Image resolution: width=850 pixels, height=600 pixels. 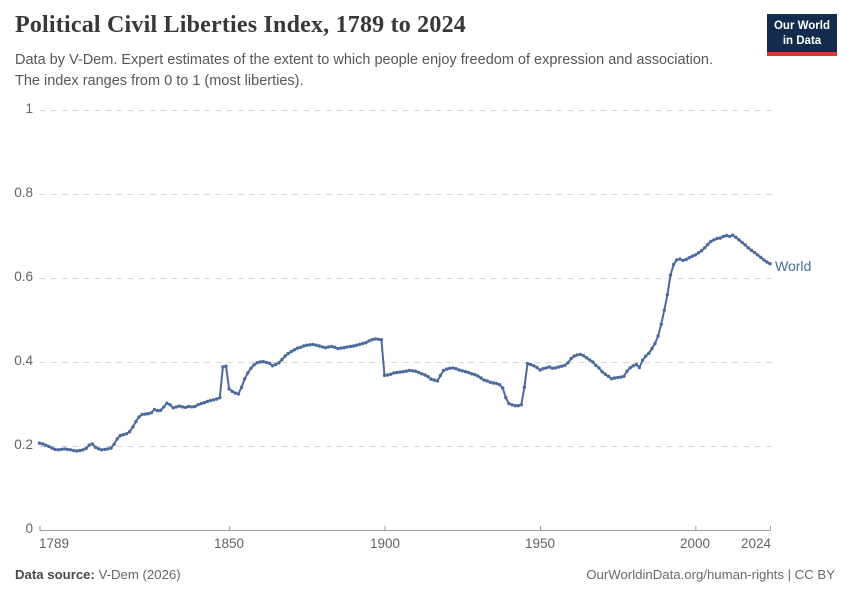 I want to click on owid-link-text: OurWorldinData.org/human-rights | CC BY, so click(x=710, y=574).